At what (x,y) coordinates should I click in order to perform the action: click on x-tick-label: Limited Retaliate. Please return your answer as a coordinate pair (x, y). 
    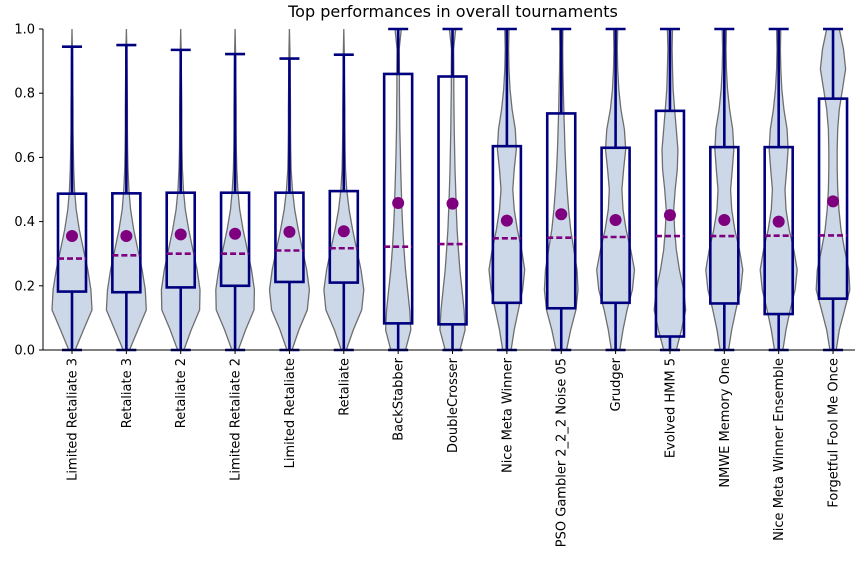
    Looking at the image, I should click on (290, 413).